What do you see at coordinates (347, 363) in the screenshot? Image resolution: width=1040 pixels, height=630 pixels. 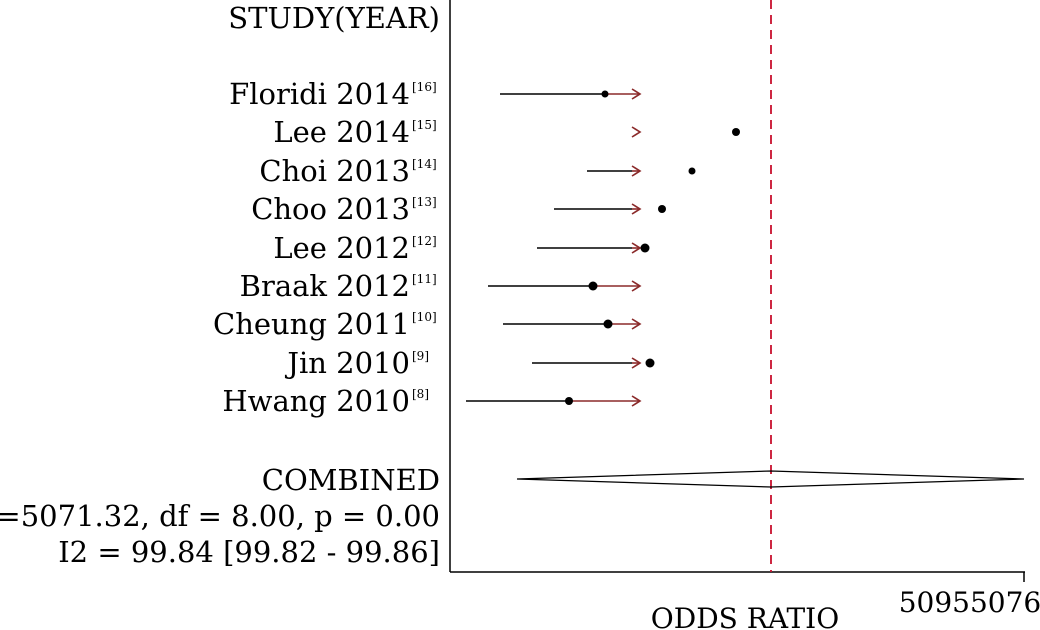 I see `study-label: Jin 2010` at bounding box center [347, 363].